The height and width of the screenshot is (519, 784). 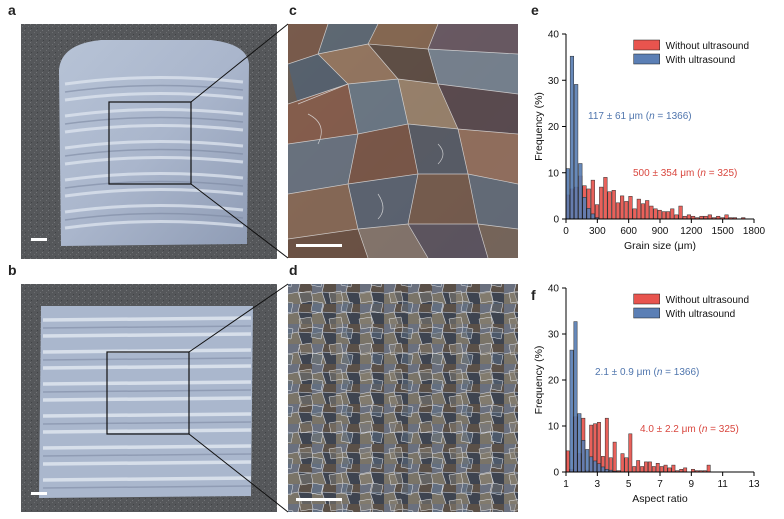 What do you see at coordinates (707, 46) in the screenshot?
I see `legend-entry: Without ultrasound` at bounding box center [707, 46].